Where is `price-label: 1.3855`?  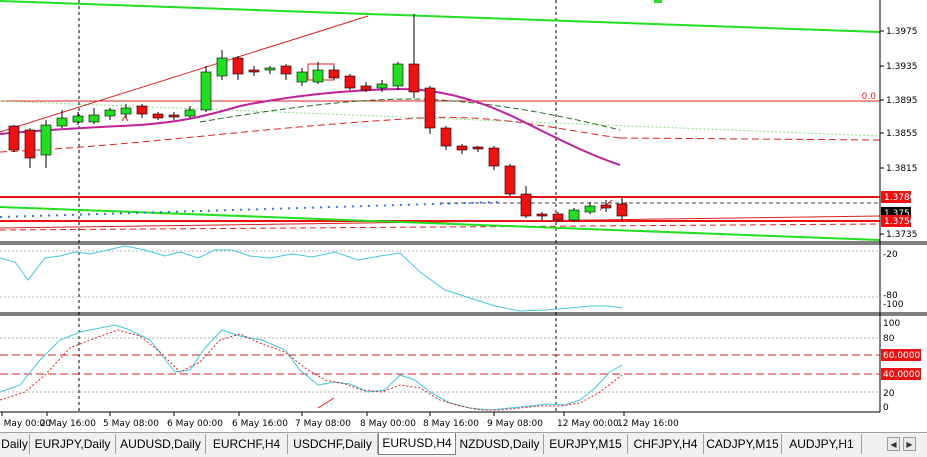
price-label: 1.3855 is located at coordinates (902, 134).